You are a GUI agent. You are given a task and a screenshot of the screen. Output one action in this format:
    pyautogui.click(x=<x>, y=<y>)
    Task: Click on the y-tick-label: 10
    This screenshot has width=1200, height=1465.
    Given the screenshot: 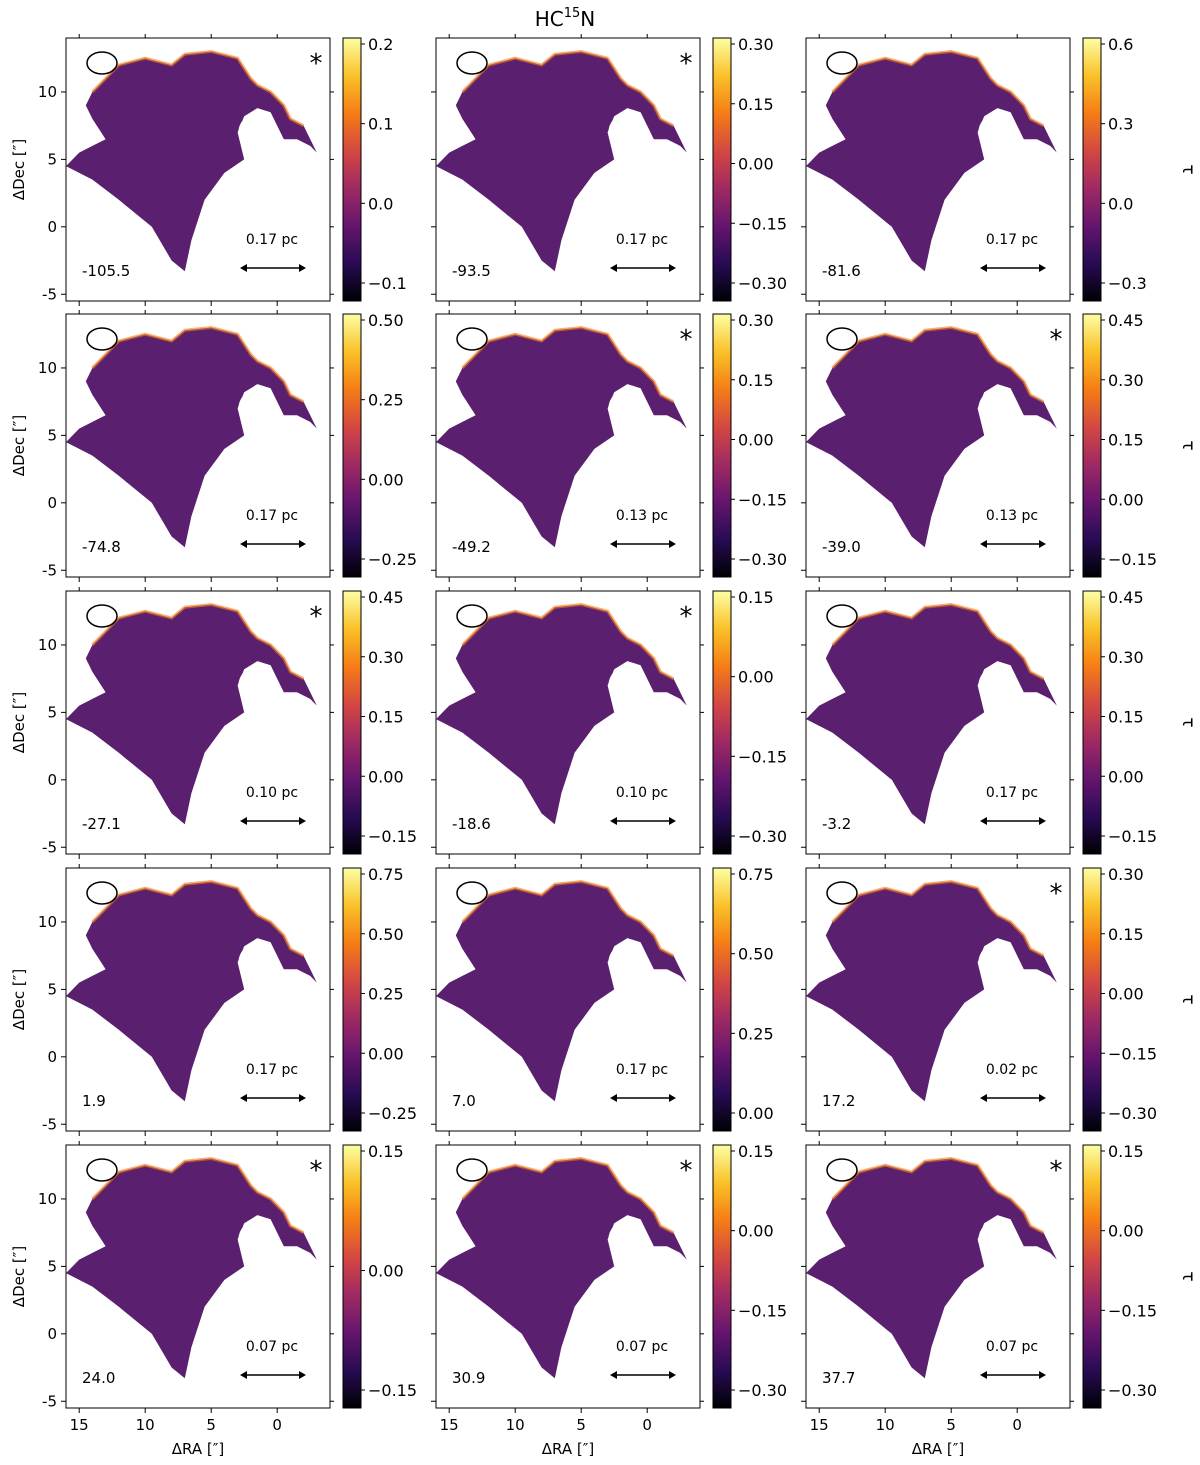 What is the action you would take?
    pyautogui.click(x=47, y=368)
    